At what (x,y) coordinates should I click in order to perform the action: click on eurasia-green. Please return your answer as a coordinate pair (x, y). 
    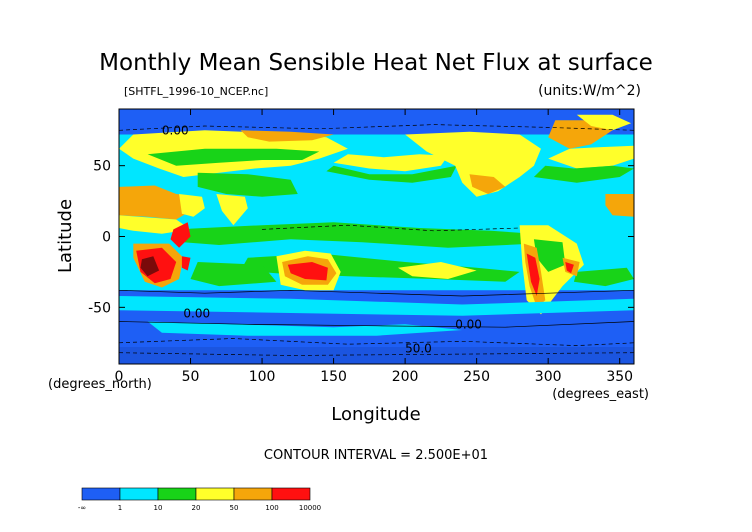
    Looking at the image, I should click on (233, 157).